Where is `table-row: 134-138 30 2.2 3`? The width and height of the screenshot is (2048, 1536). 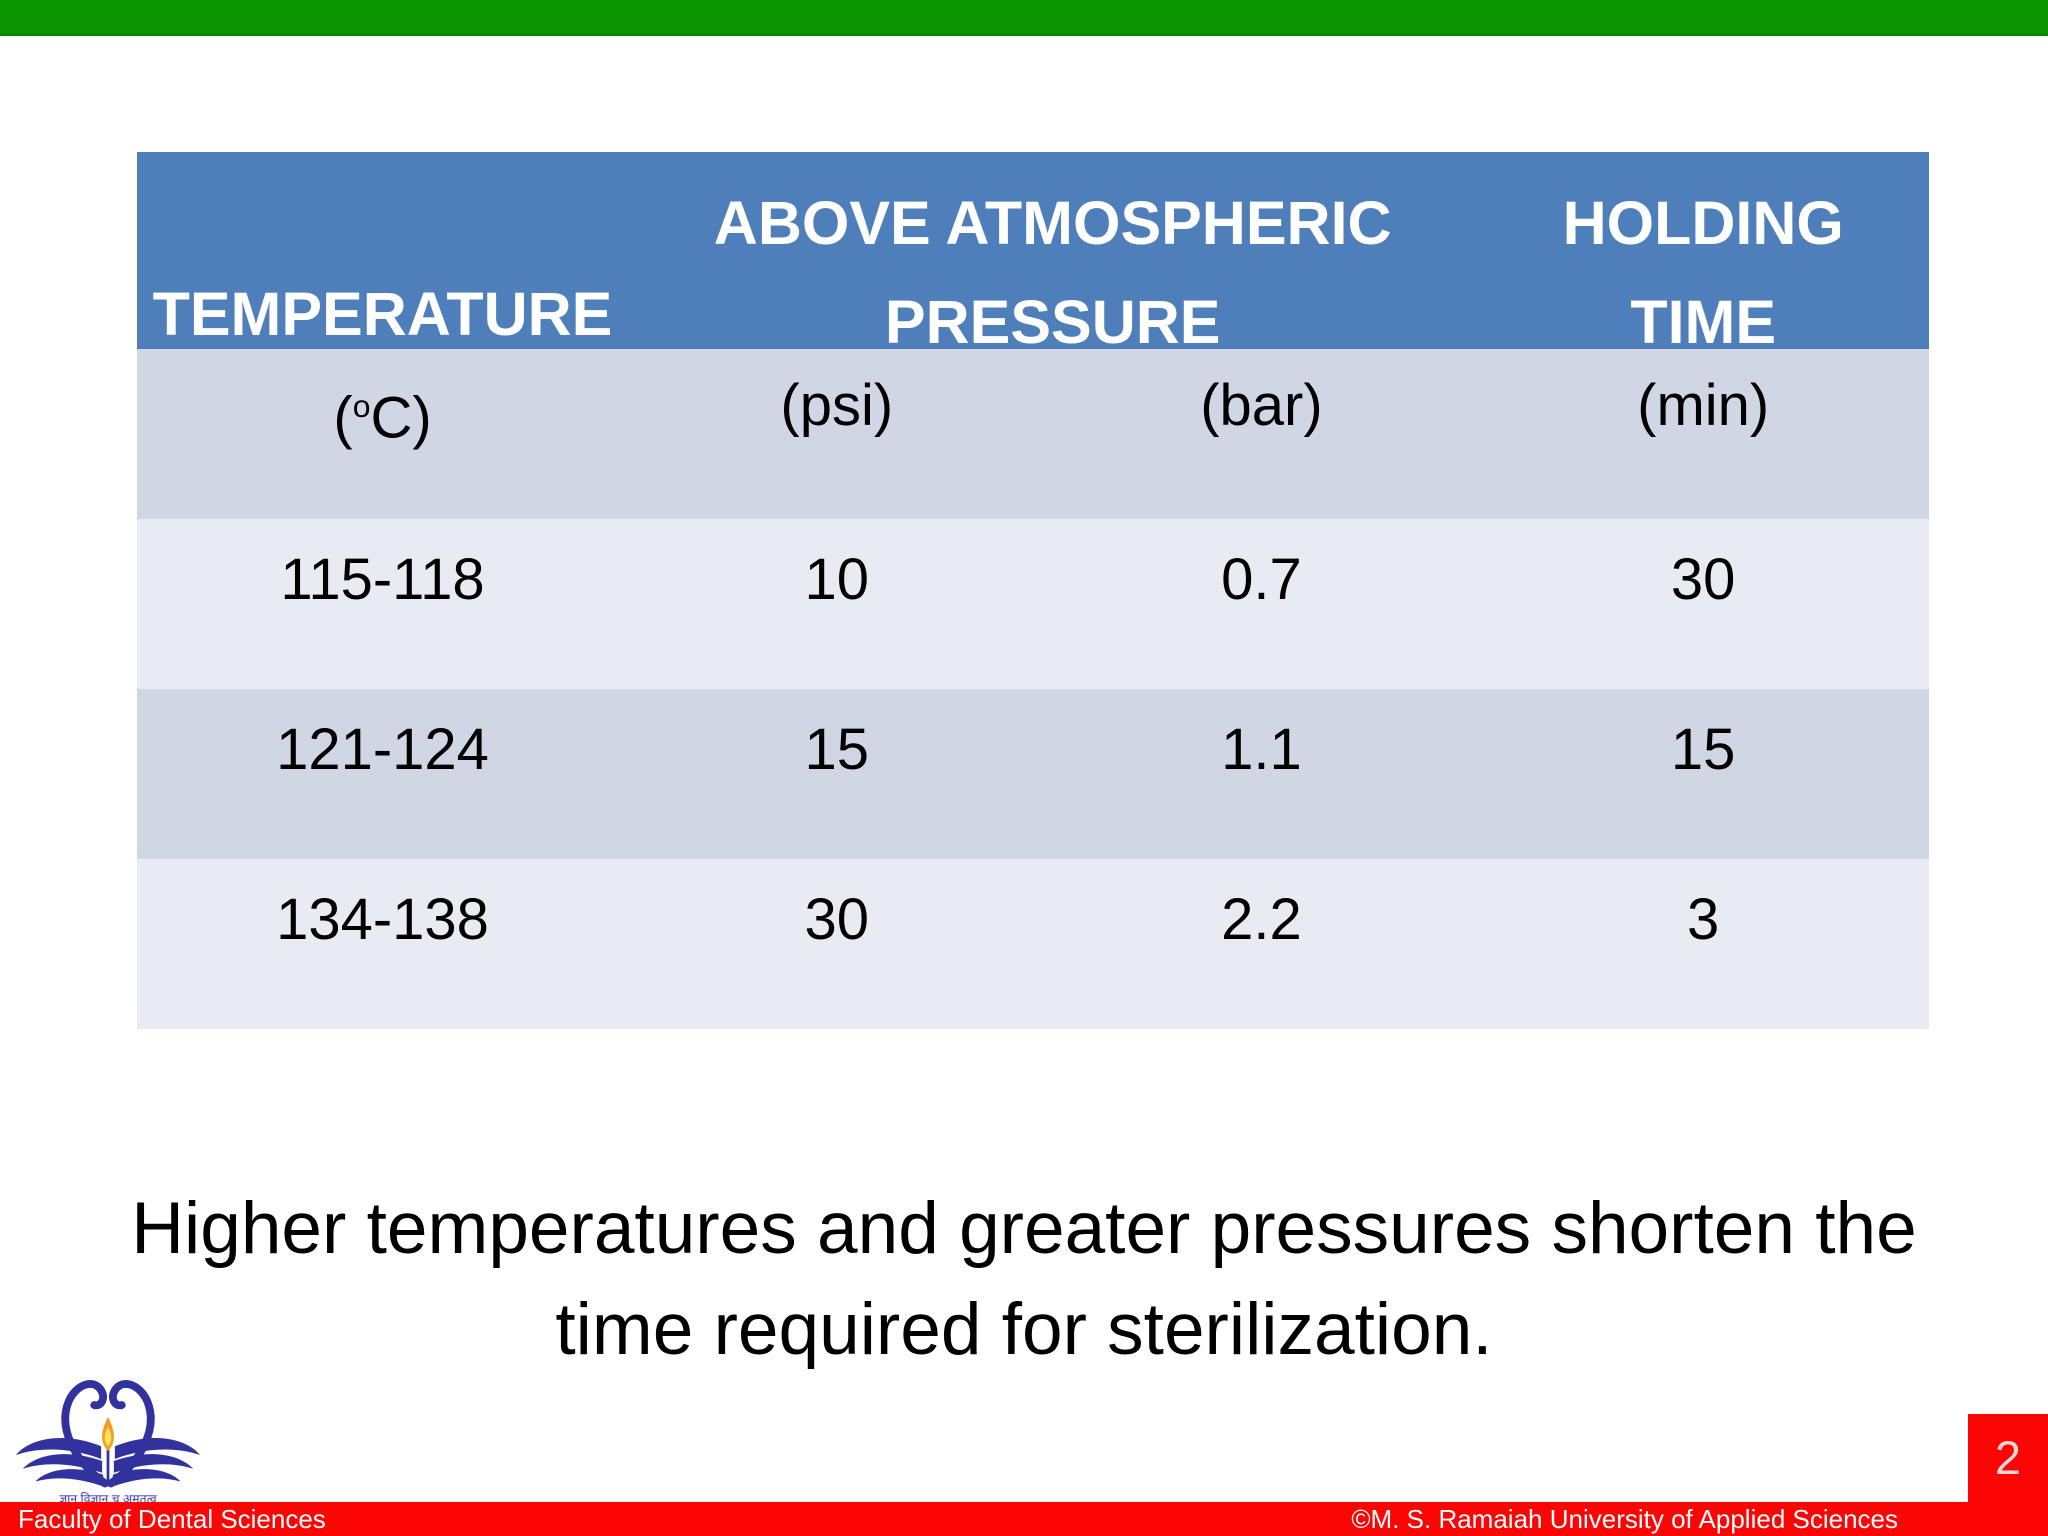 table-row: 134-138 30 2.2 3 is located at coordinates (1033, 944).